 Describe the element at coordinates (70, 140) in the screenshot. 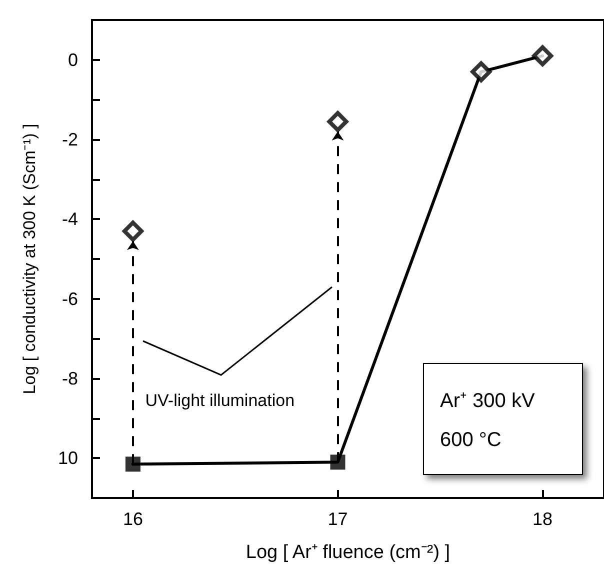

I see `y-tick-label: -2` at that location.